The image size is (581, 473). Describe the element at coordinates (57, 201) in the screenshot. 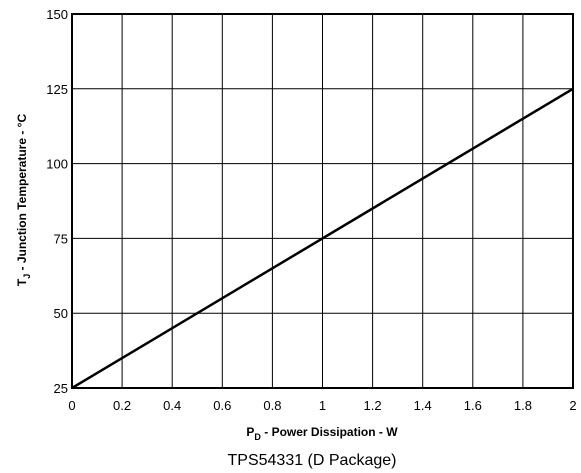

I see `y-tick-labels: 25 50 75 100 125 150` at that location.